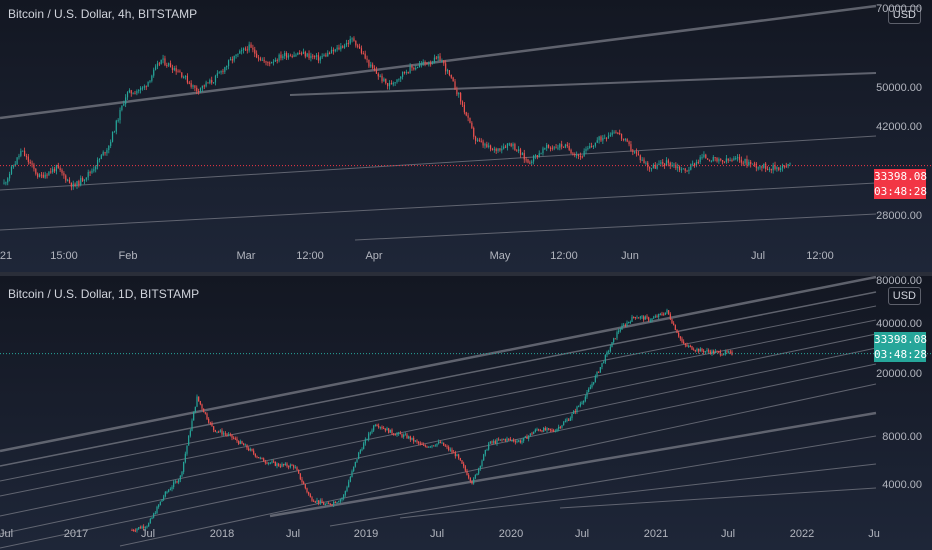 The height and width of the screenshot is (550, 932). I want to click on y-tick-label: 28000.00, so click(899, 216).